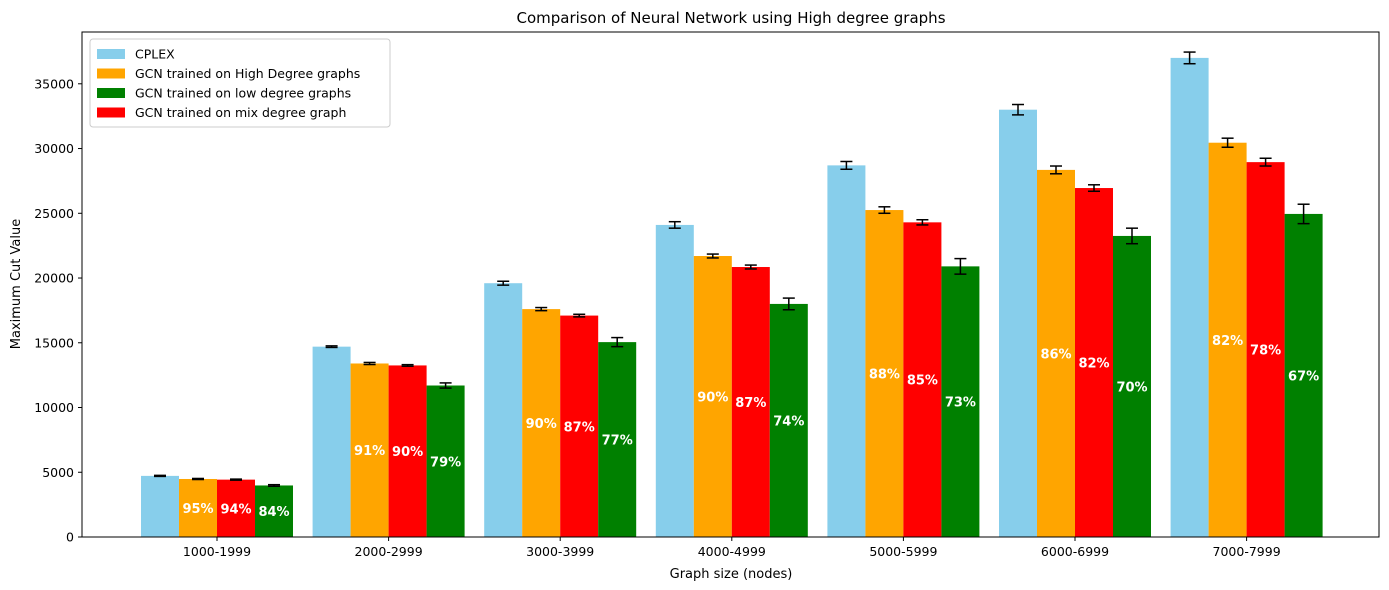 The image size is (1389, 590). I want to click on percent-label: 73%, so click(960, 403).